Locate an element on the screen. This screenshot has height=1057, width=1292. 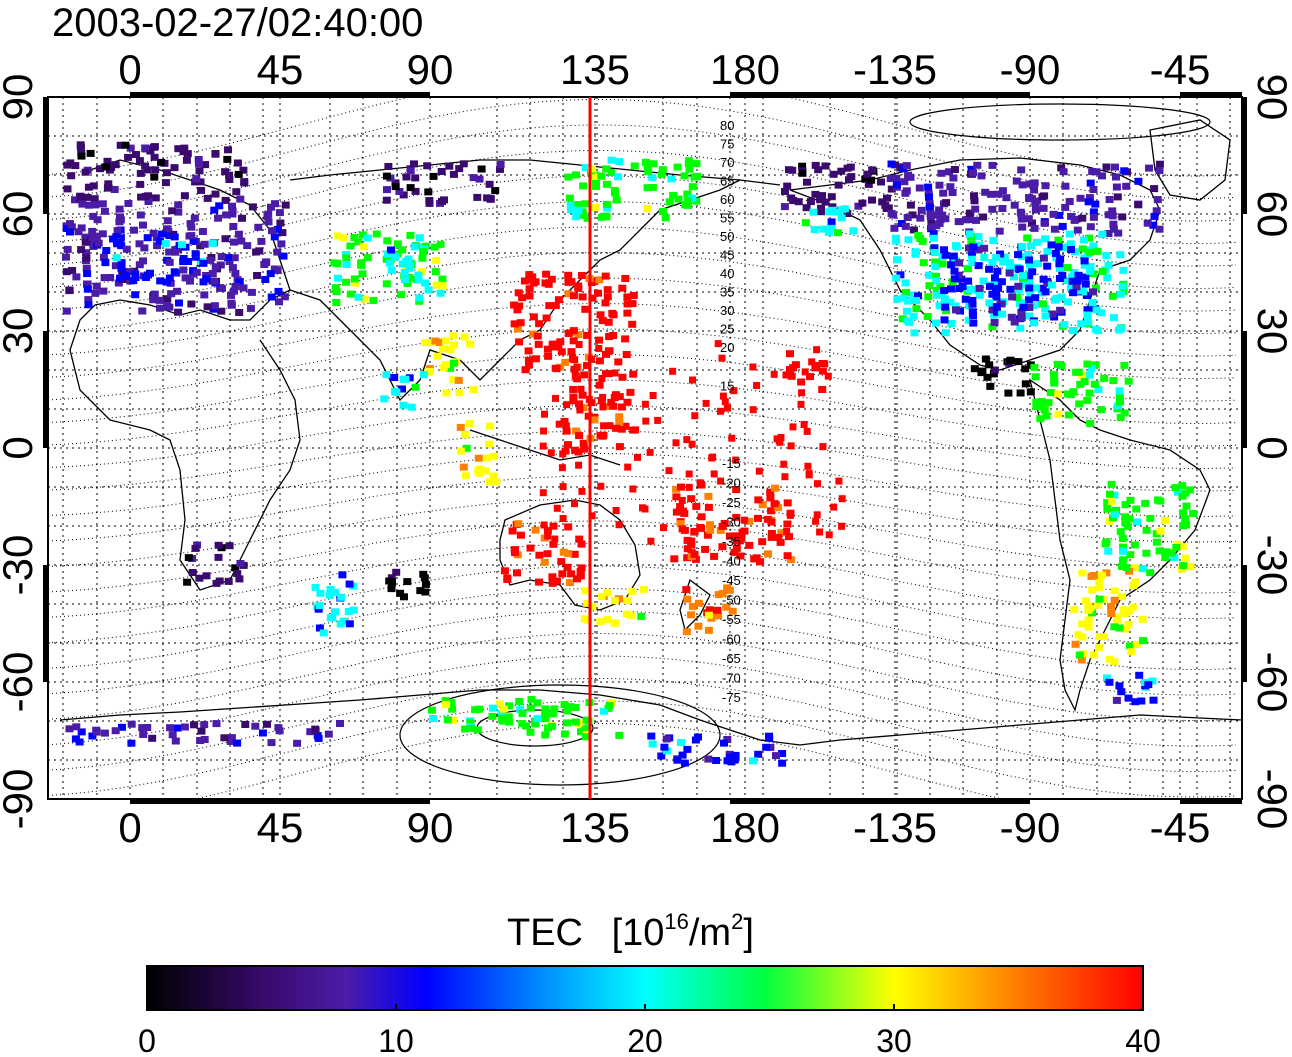
colorbar-tick-label: 10 is located at coordinates (396, 1040).